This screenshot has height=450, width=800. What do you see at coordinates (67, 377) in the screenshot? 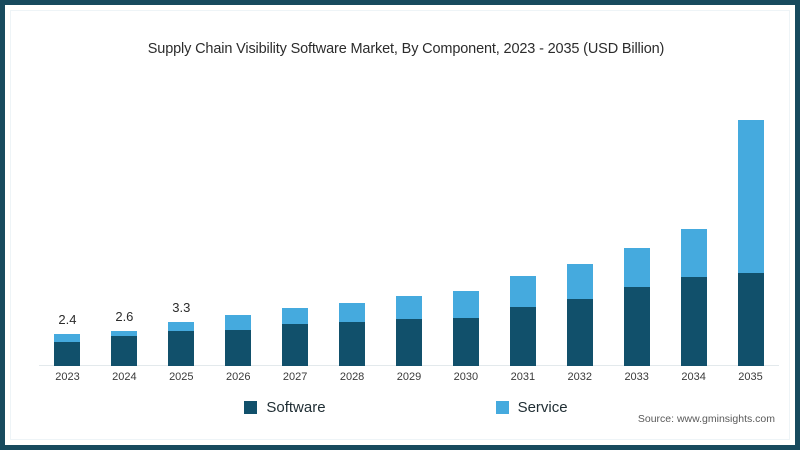
I see `x-tick-2023: 2023` at bounding box center [67, 377].